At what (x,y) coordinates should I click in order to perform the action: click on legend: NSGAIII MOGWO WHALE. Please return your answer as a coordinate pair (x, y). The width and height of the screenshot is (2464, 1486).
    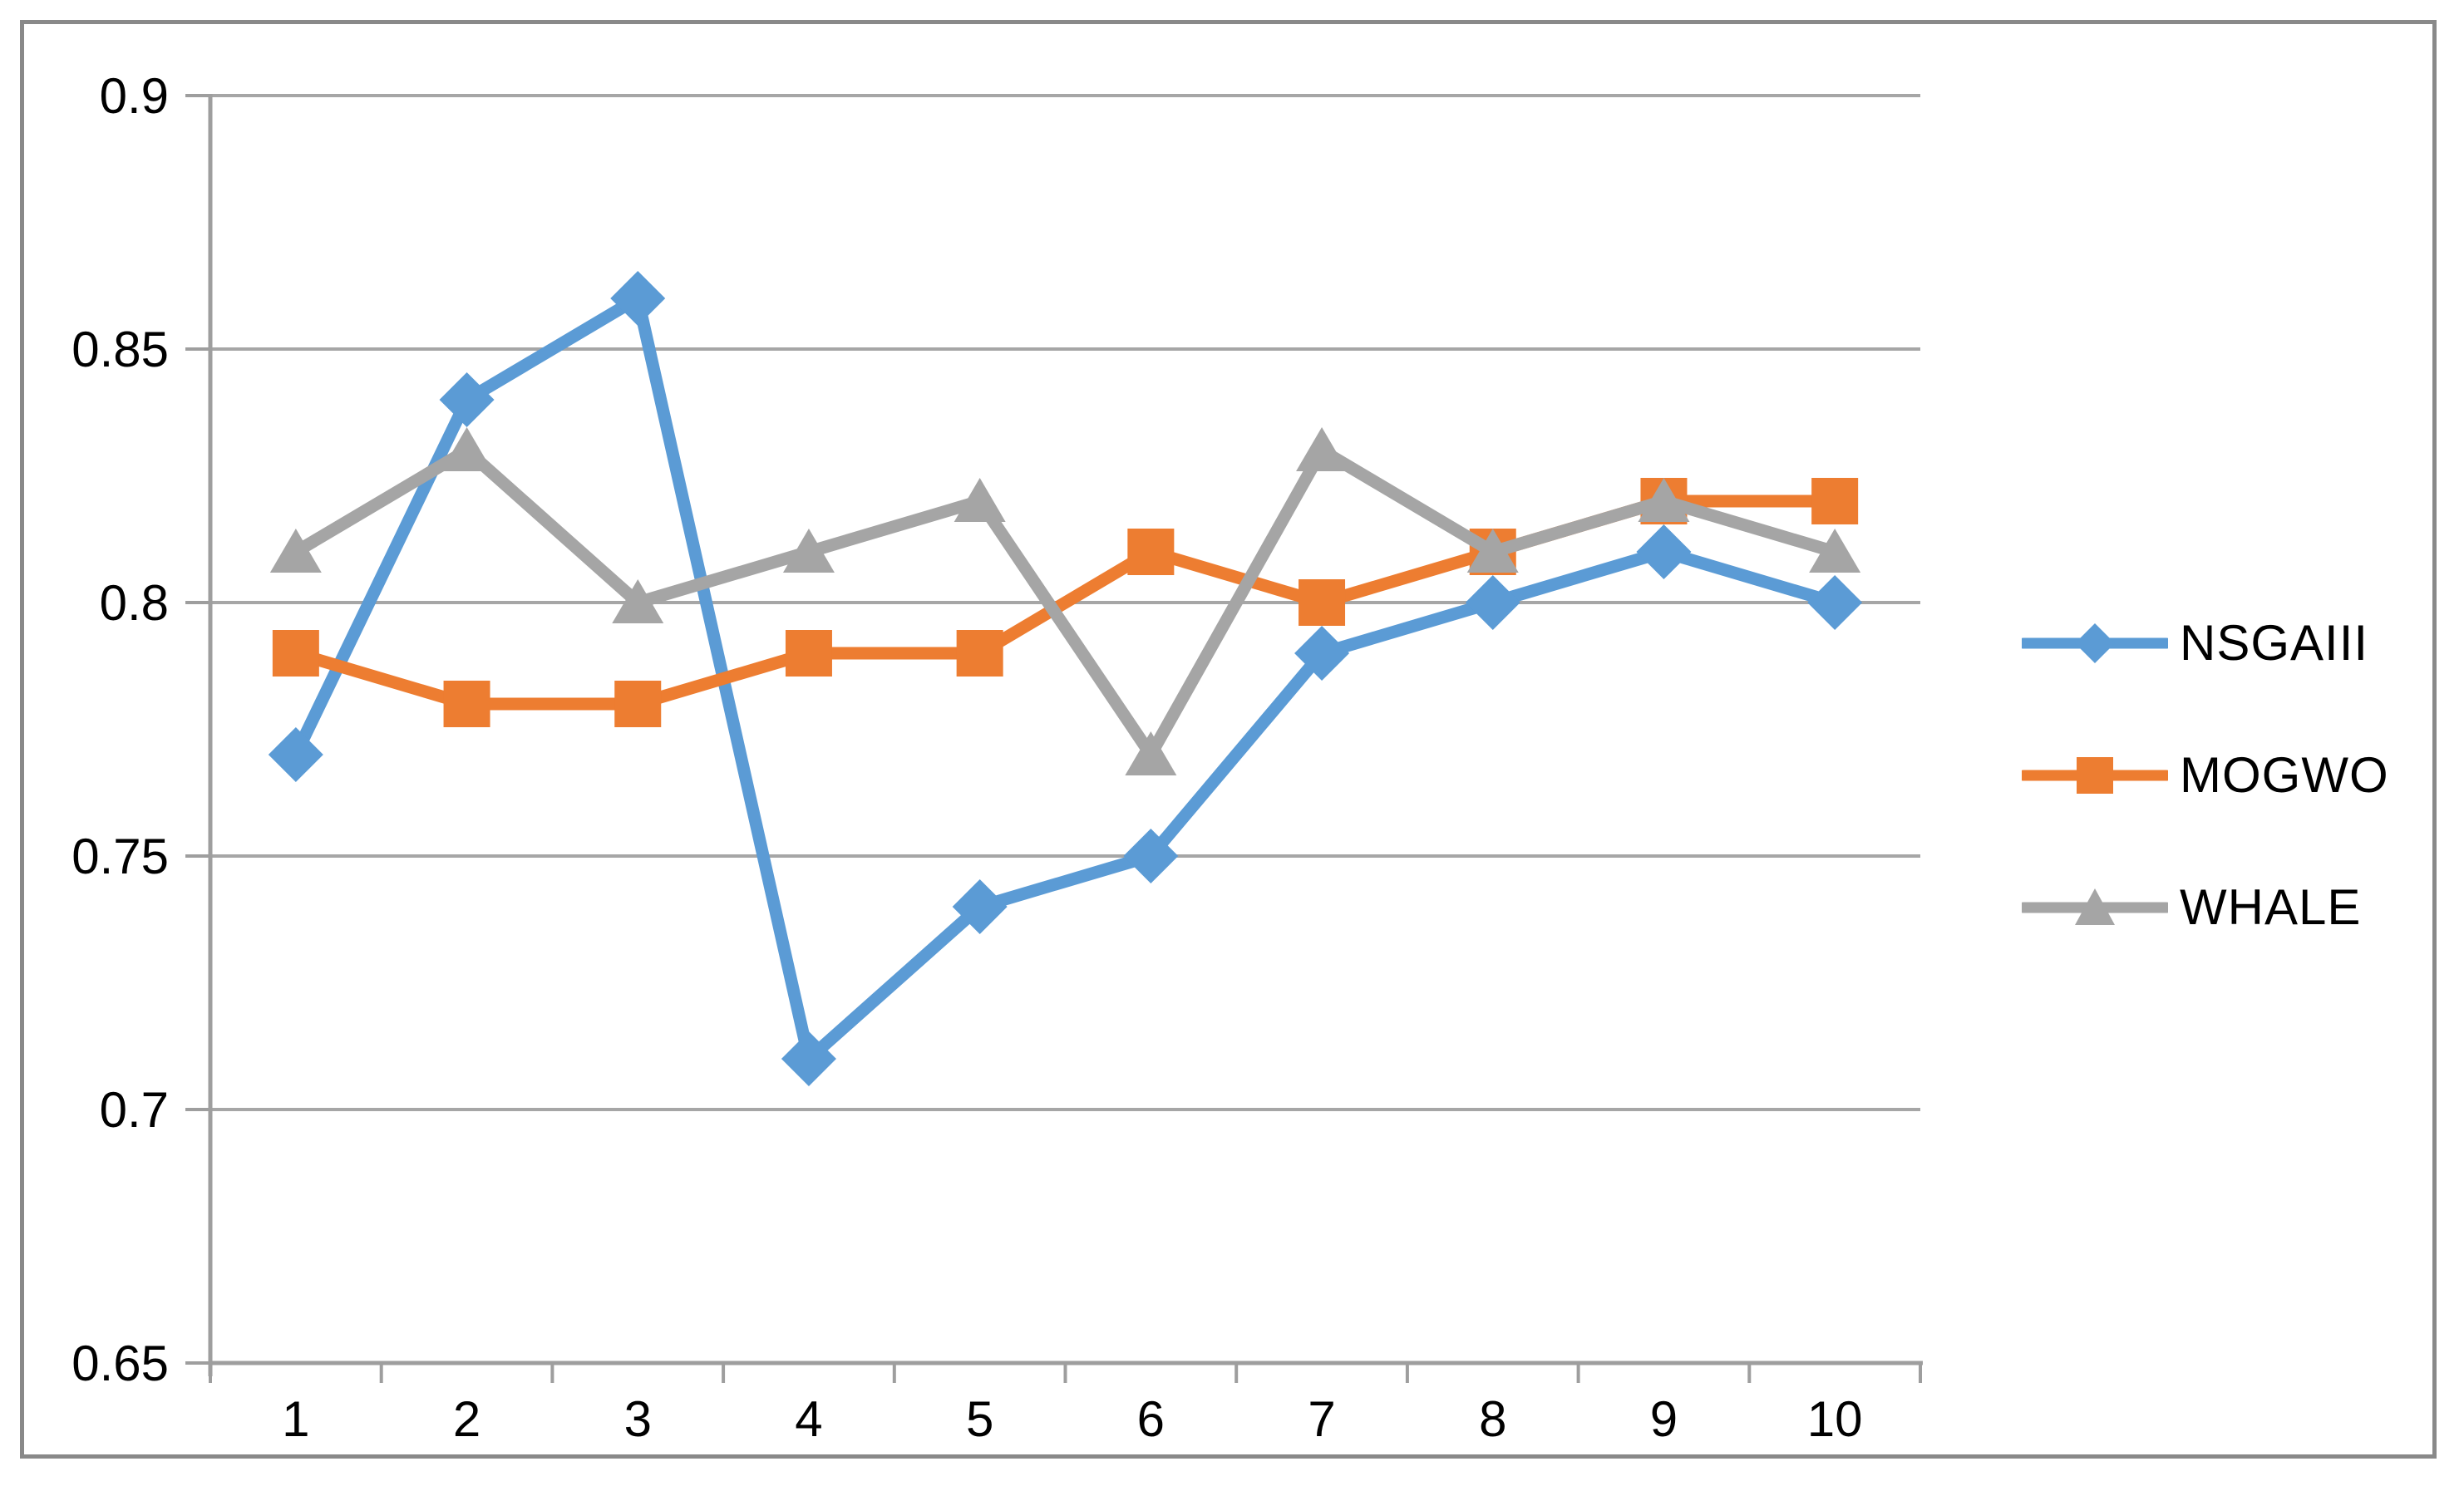
    Looking at the image, I should click on (2205, 775).